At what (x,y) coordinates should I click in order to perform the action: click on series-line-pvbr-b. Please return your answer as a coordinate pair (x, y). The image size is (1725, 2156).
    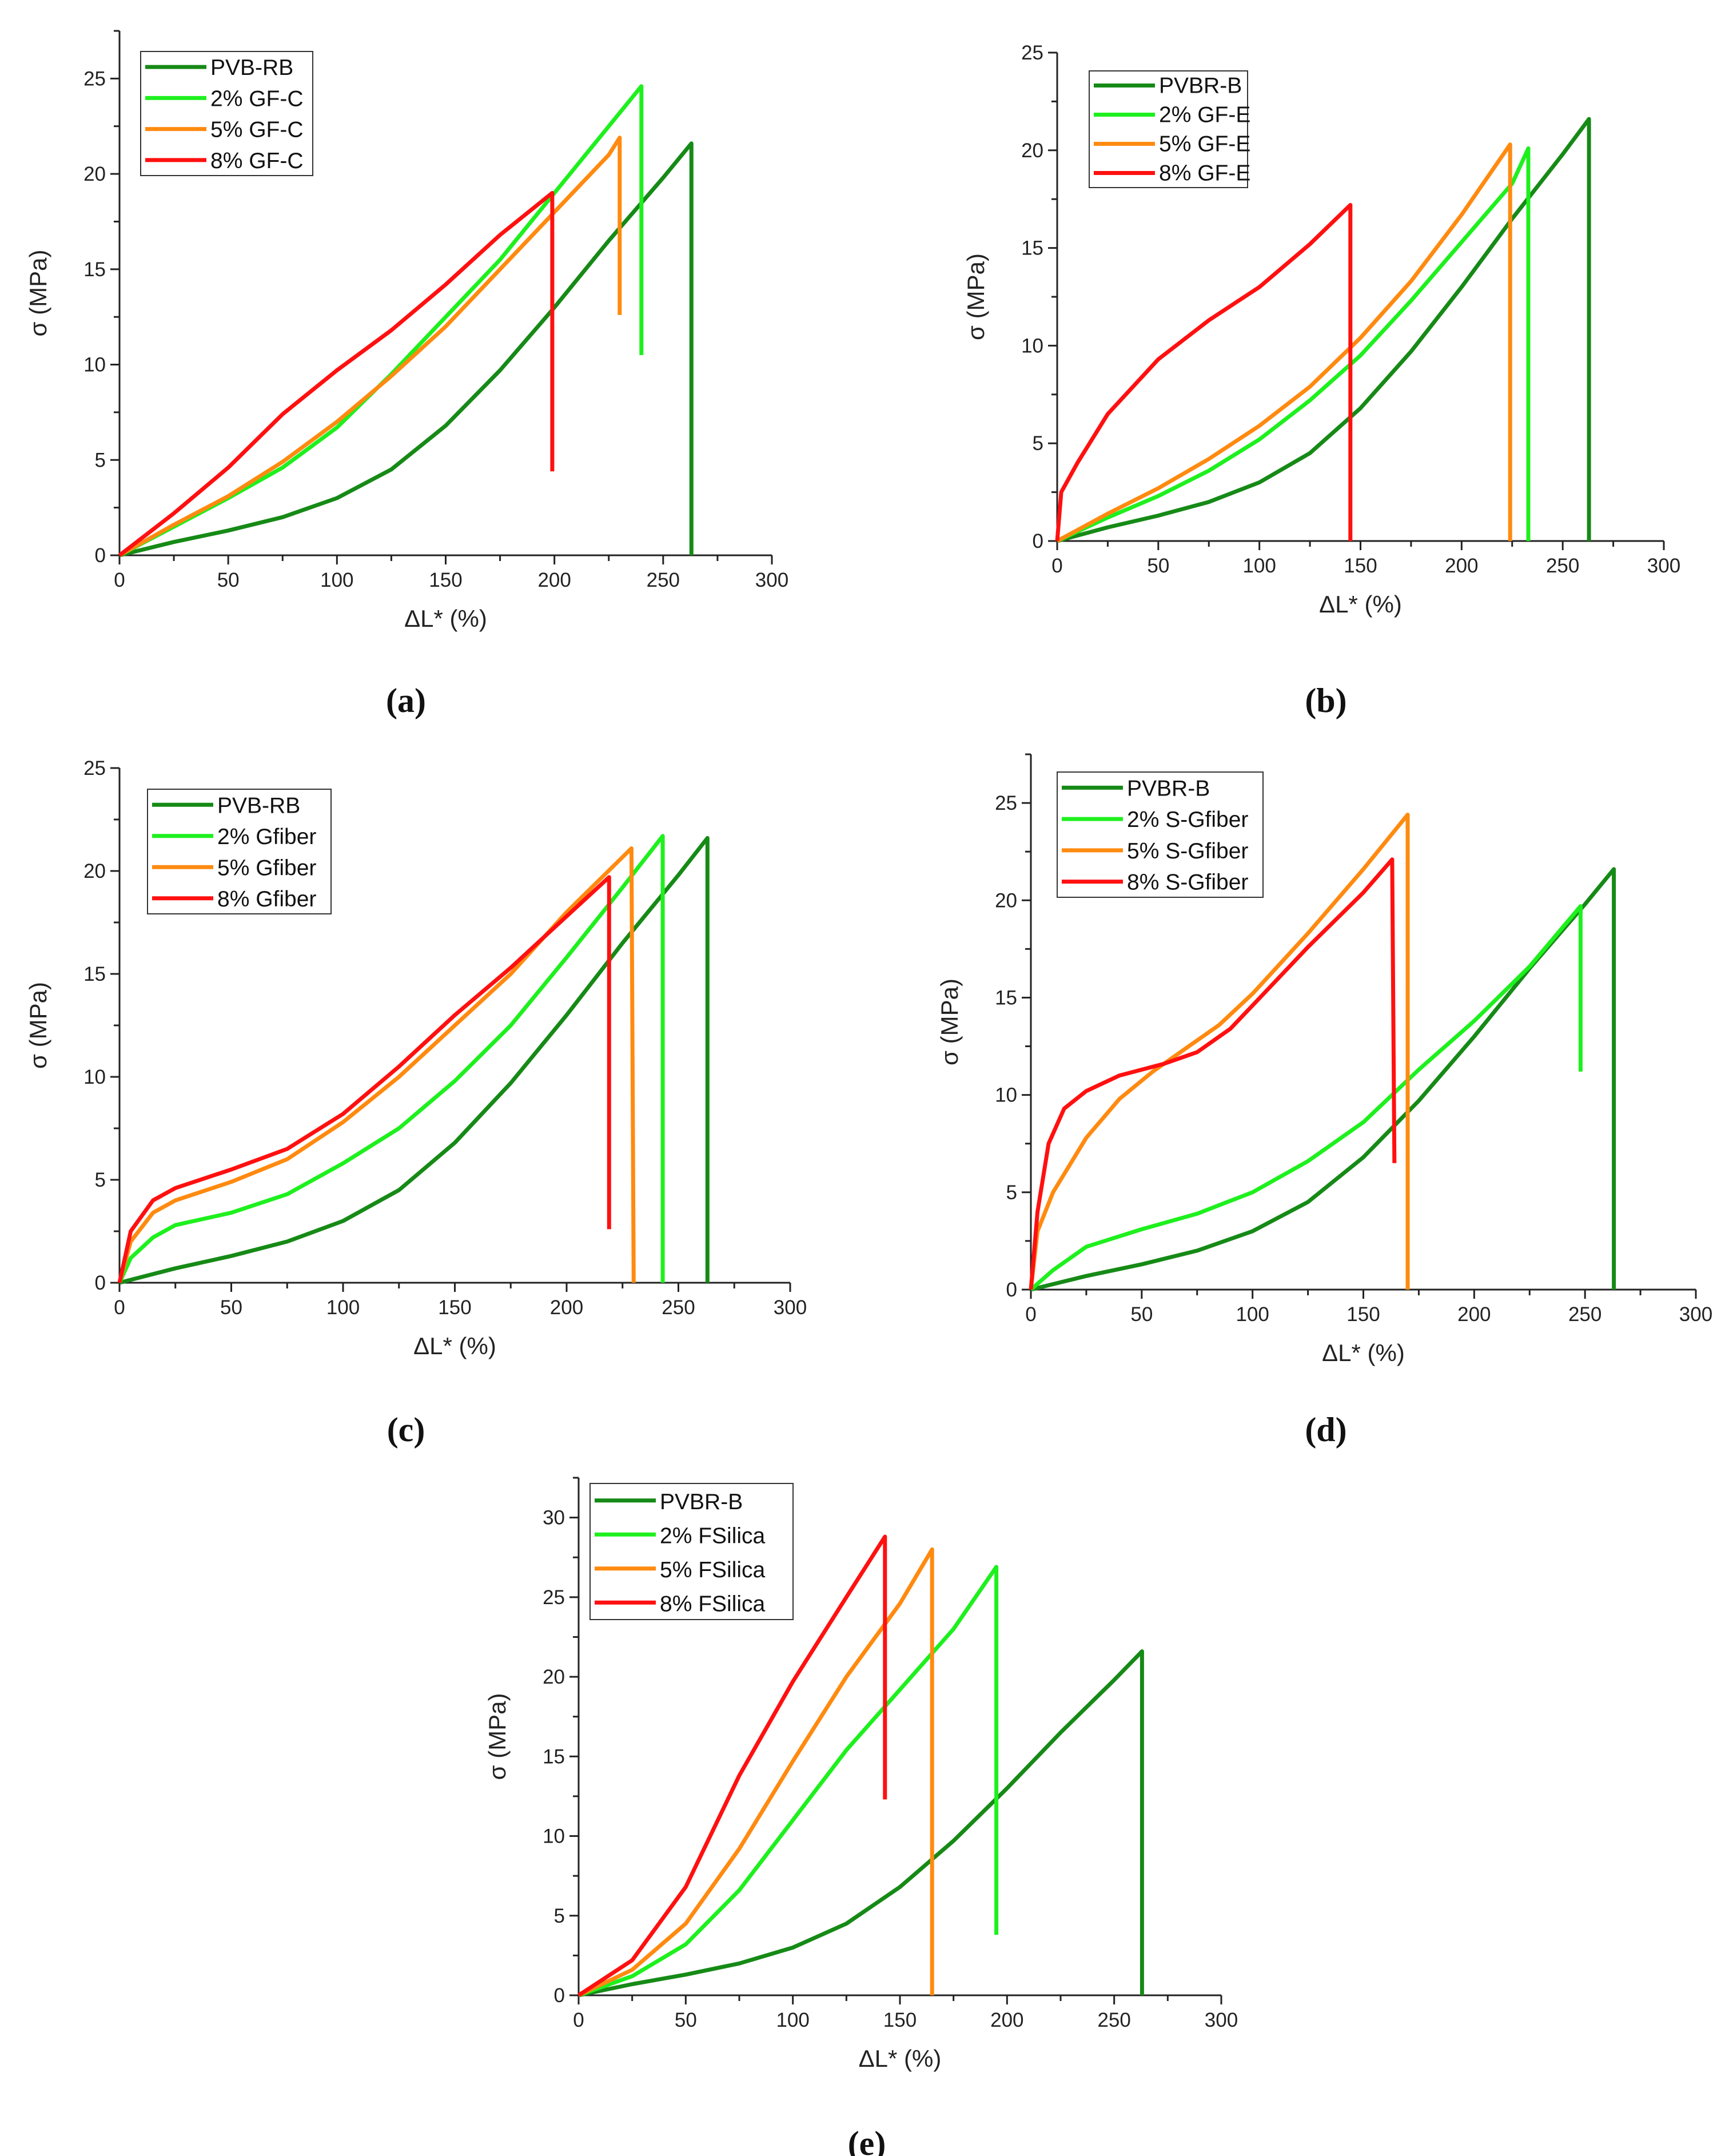
    Looking at the image, I should click on (1324, 330).